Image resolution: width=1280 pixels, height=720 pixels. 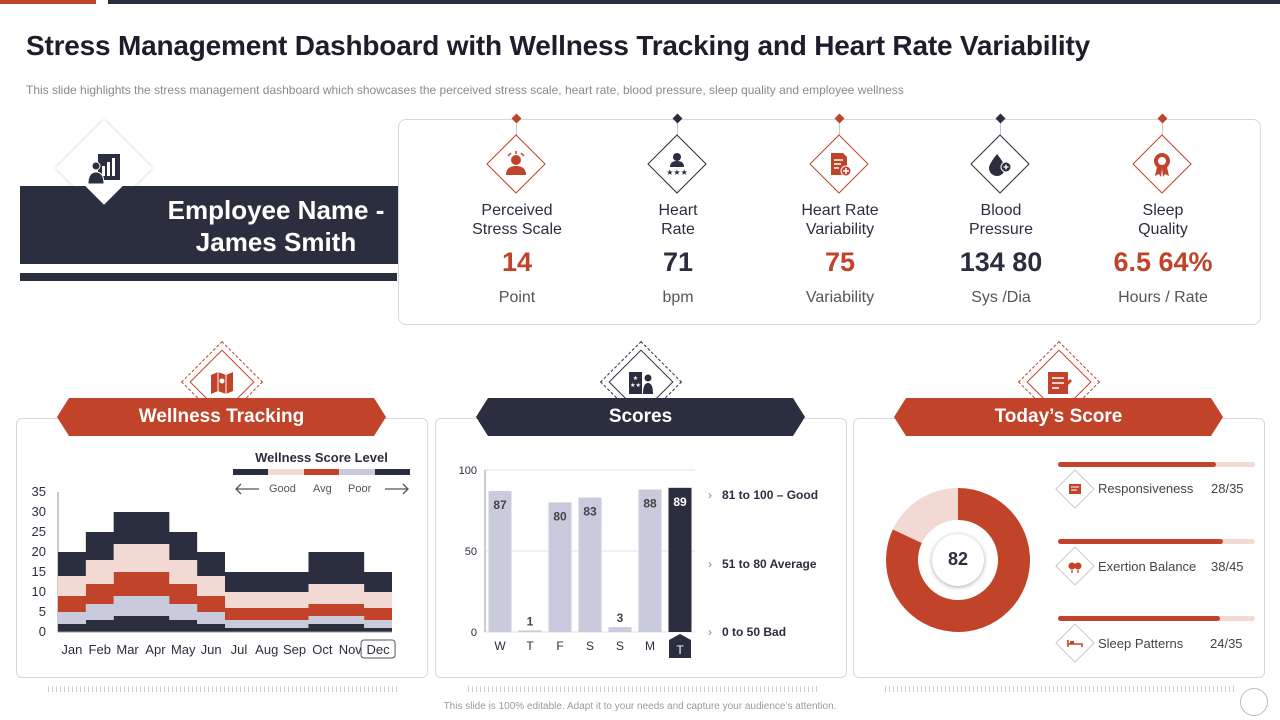 What do you see at coordinates (560, 516) in the screenshot?
I see `bar-value-label: 80` at bounding box center [560, 516].